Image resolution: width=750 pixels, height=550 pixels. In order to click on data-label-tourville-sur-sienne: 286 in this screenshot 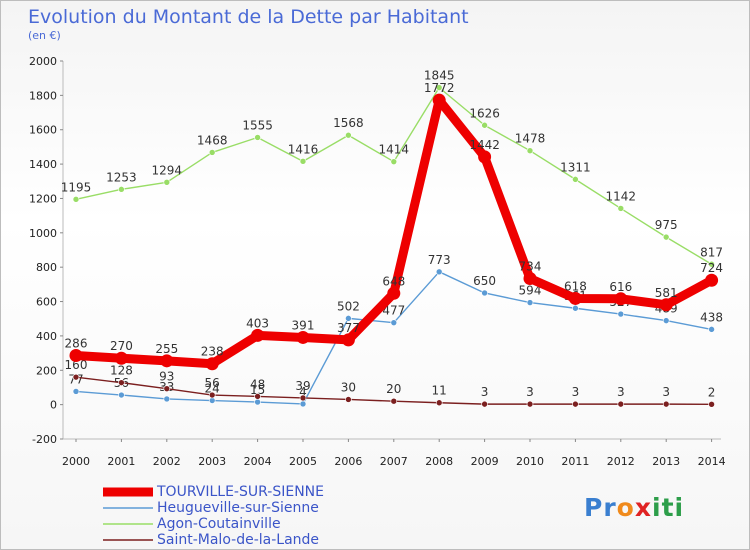, I will do `click(76, 343)`.